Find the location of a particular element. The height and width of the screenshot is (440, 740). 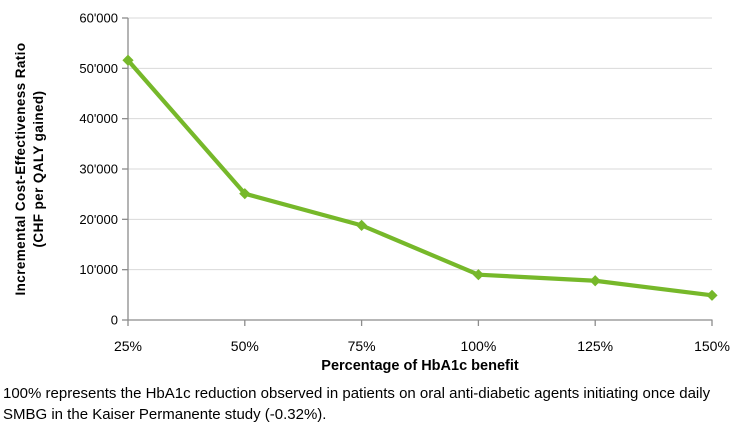

y-tick-label: 50'000 is located at coordinates (98, 68).